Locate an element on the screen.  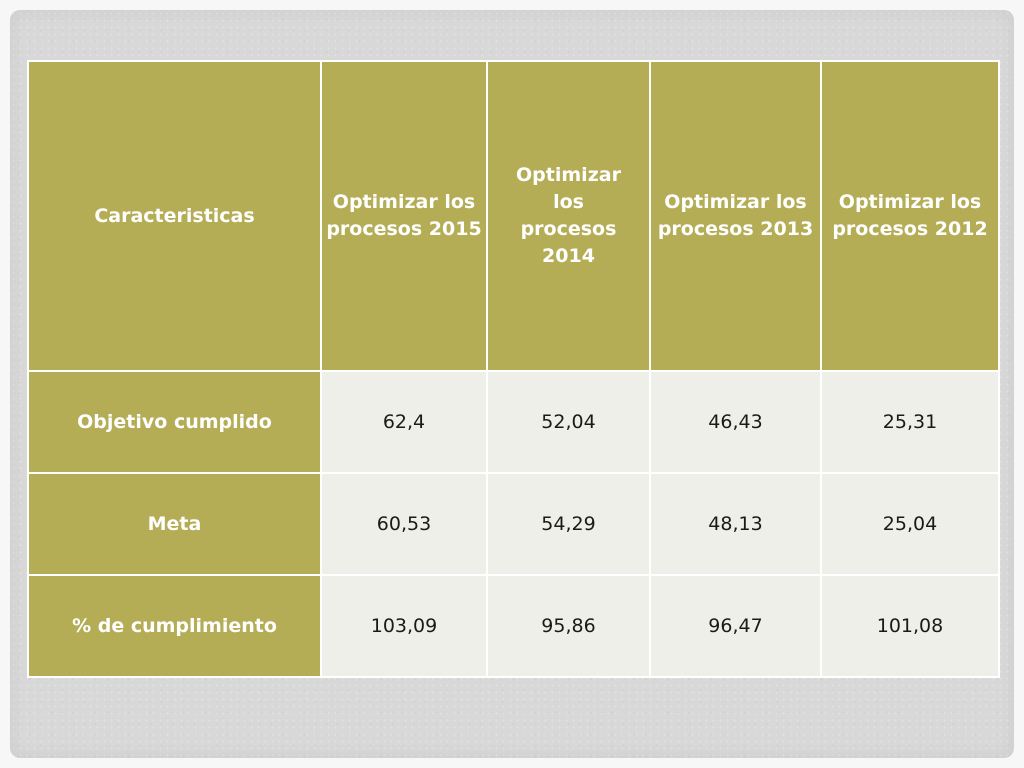
table-cell: 62,4 is located at coordinates (404, 422).